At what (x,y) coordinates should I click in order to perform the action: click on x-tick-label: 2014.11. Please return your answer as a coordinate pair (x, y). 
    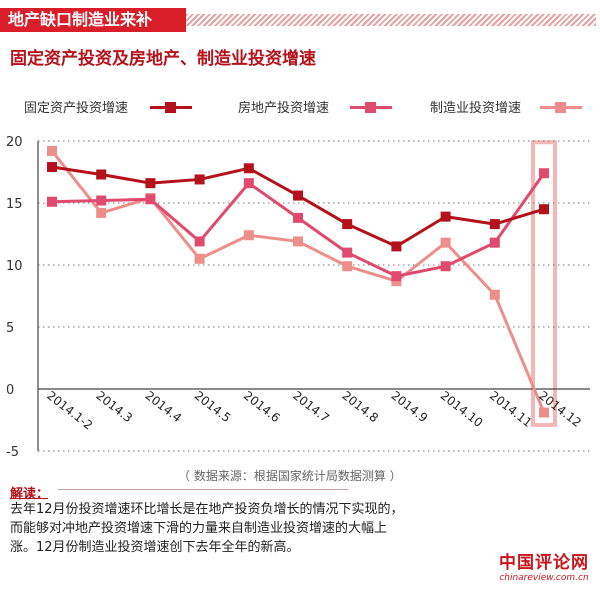
    Looking at the image, I should click on (511, 409).